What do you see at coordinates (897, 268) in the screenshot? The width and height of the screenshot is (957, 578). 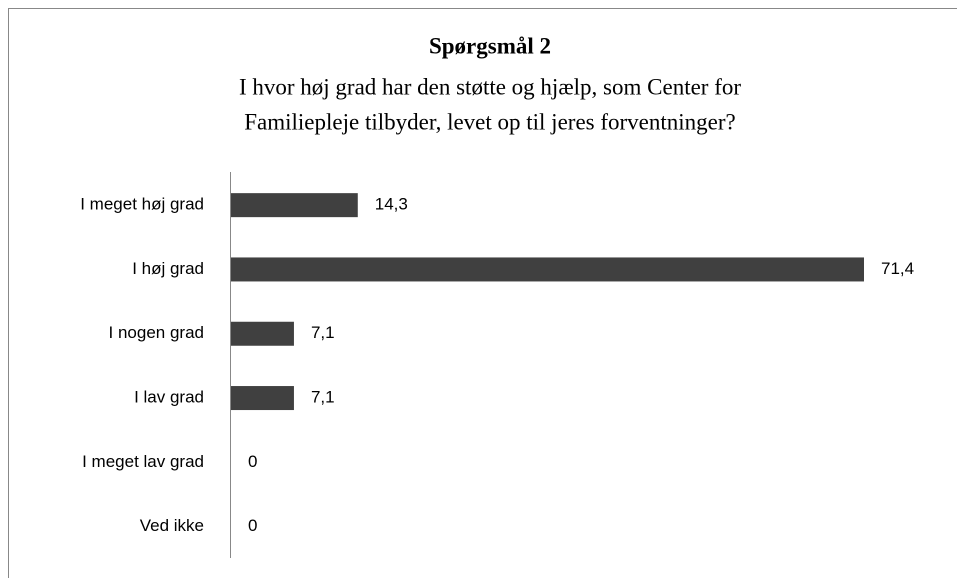 I see `data-label: 71,4` at bounding box center [897, 268].